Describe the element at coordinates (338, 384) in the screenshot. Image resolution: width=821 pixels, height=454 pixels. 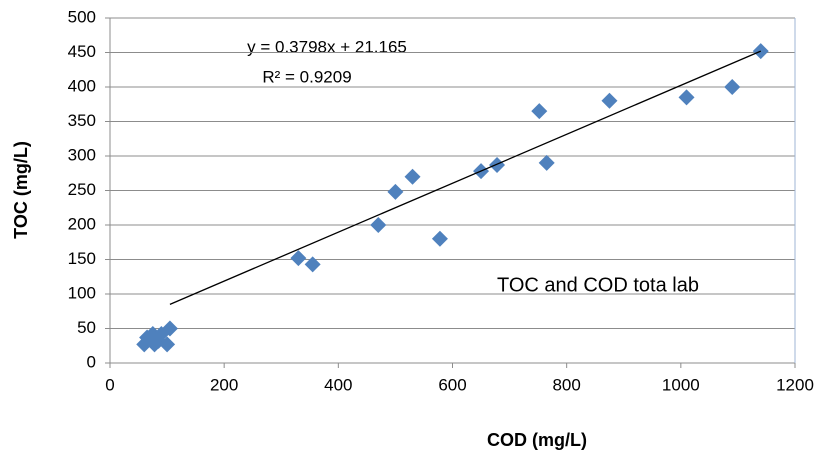
I see `x-tick-label: 400` at that location.